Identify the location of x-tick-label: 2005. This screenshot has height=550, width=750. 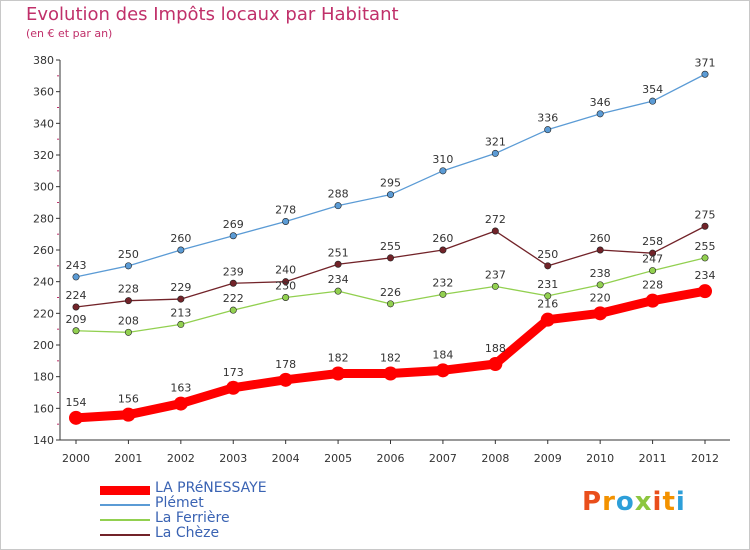
(338, 458).